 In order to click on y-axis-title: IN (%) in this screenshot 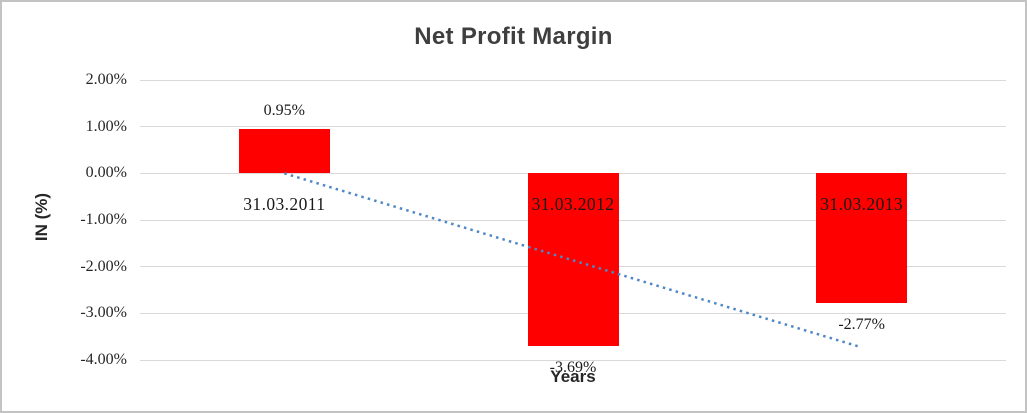, I will do `click(41, 217)`.